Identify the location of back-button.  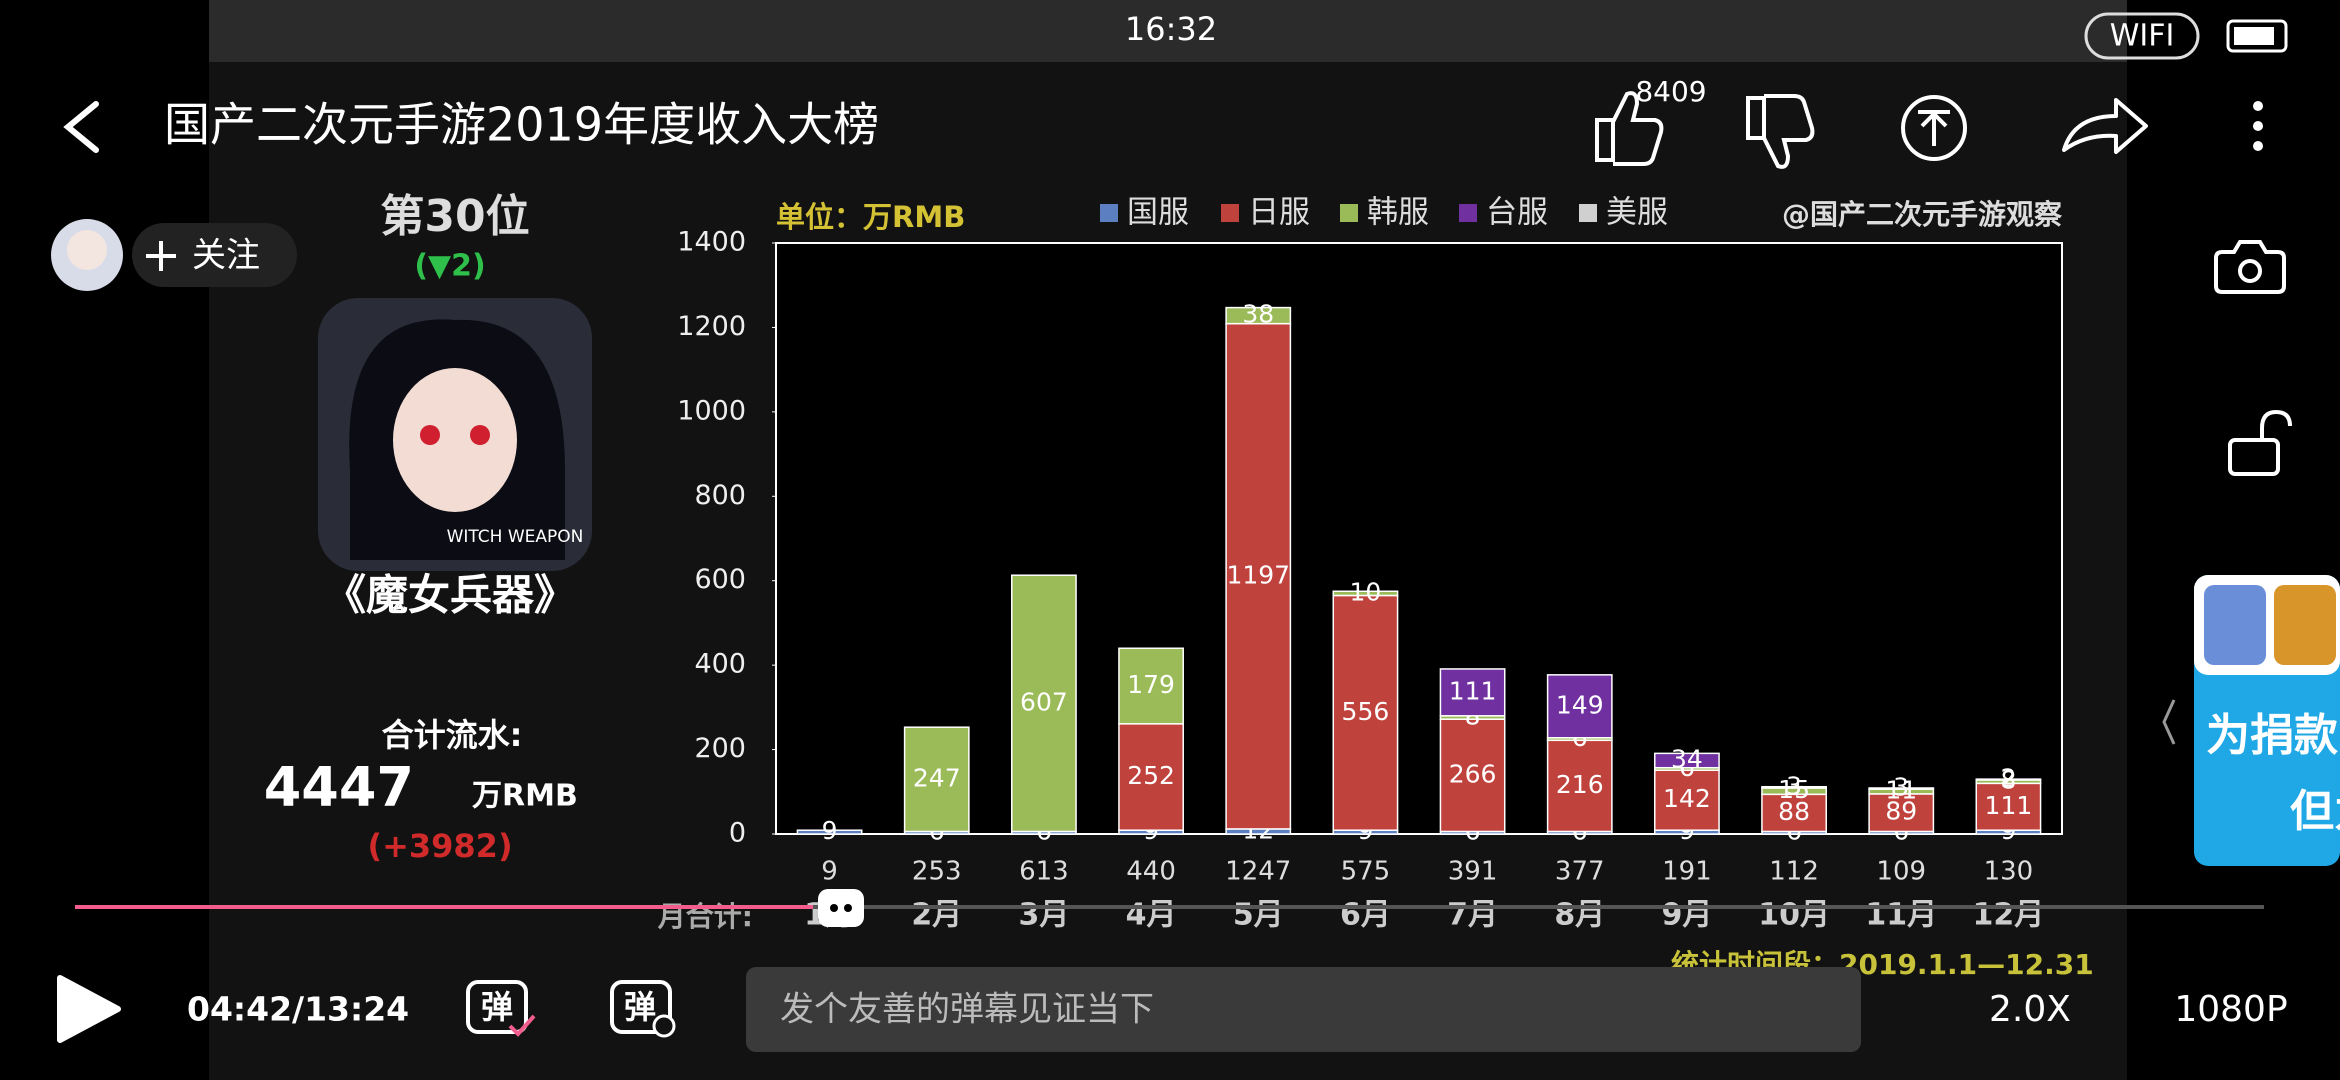
(81, 127).